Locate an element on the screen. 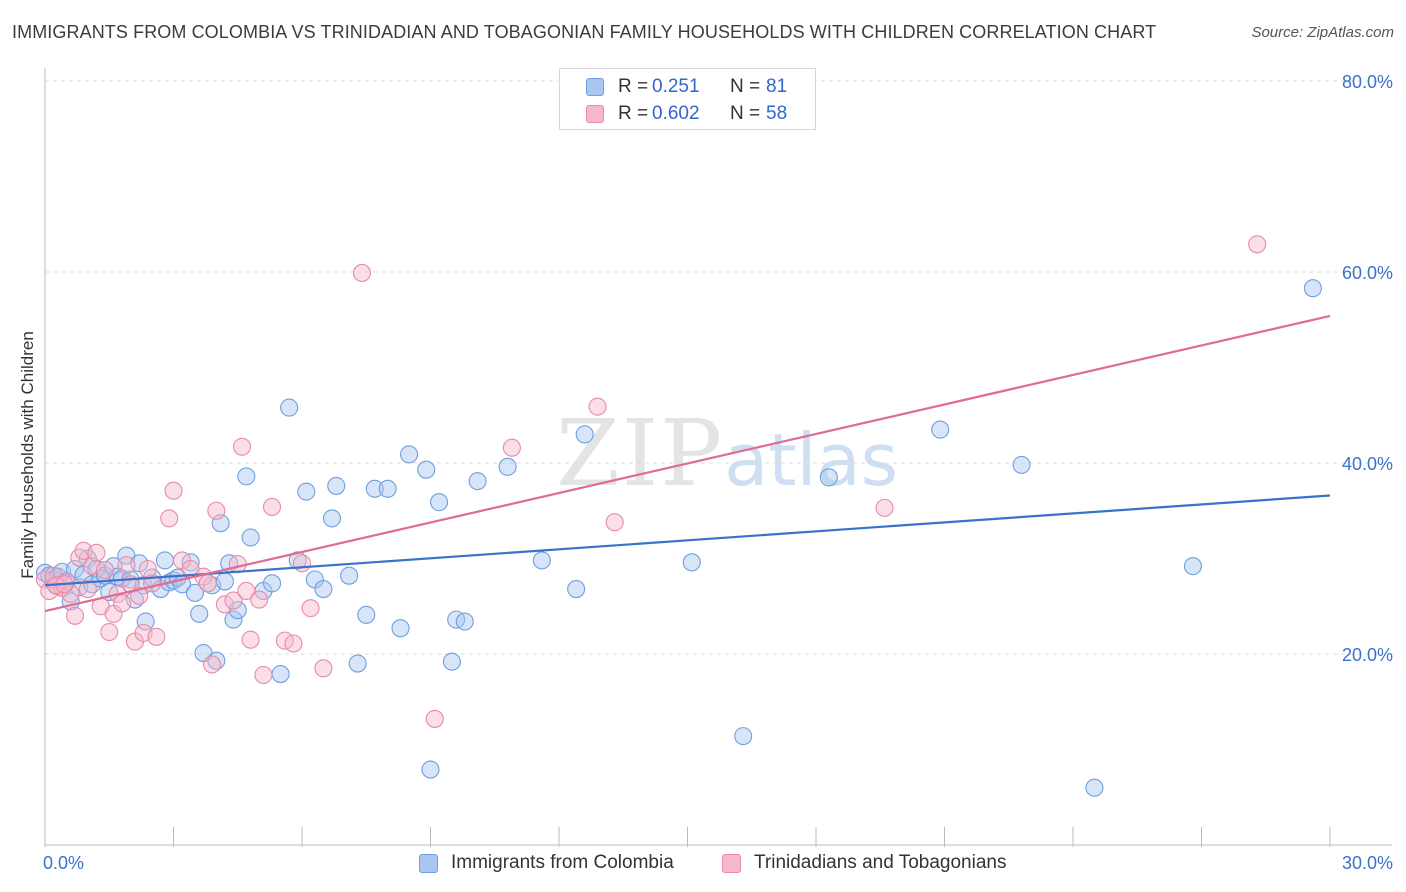 The height and width of the screenshot is (892, 1406). legend-item-label: Trinidadians and Tobagonians is located at coordinates (880, 862).